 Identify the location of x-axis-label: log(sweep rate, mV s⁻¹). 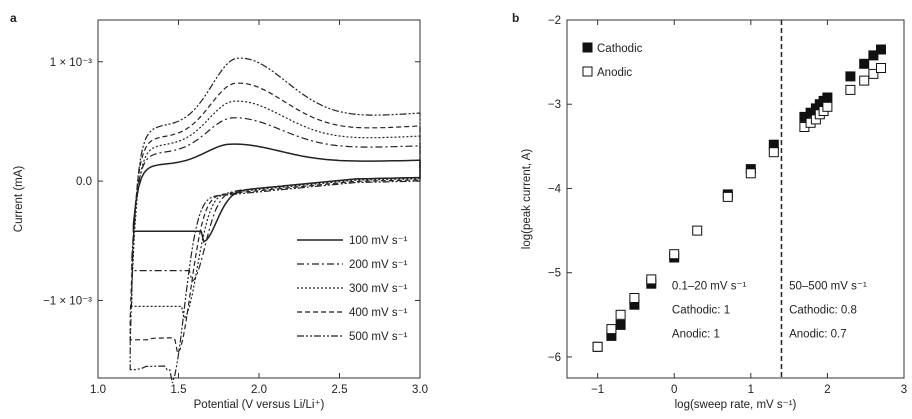
(736, 405).